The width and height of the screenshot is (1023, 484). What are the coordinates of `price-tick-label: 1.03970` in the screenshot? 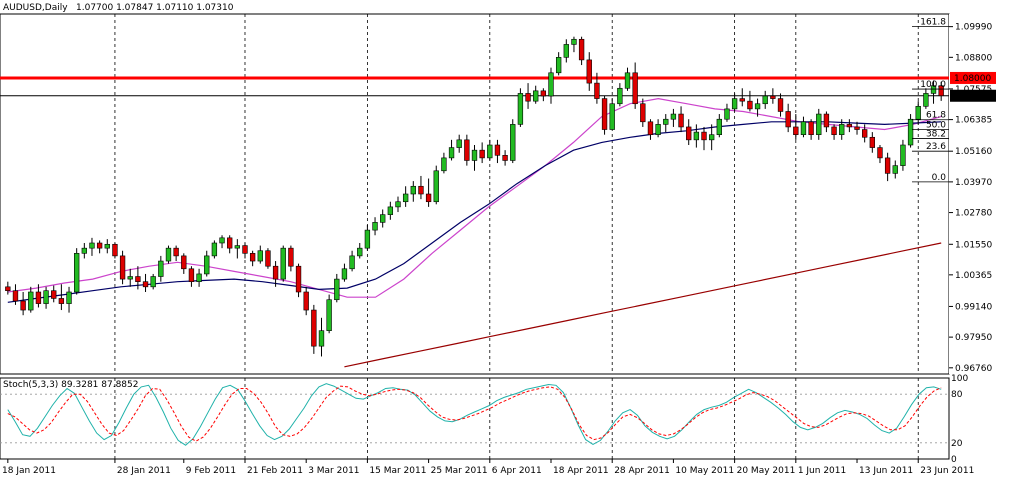 It's located at (973, 183).